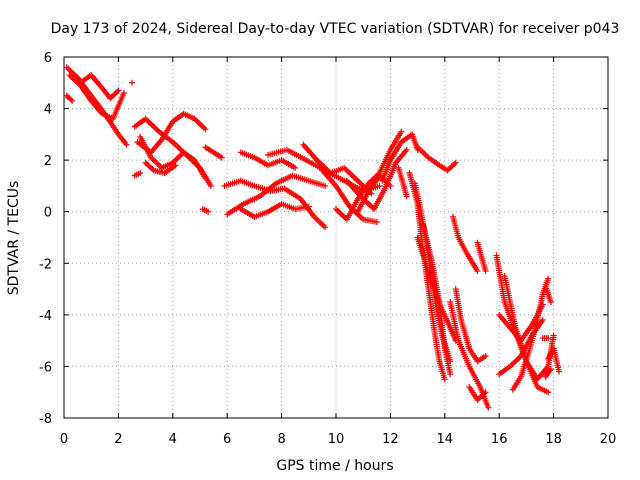  I want to click on y-tick-label: -8, so click(45, 419).